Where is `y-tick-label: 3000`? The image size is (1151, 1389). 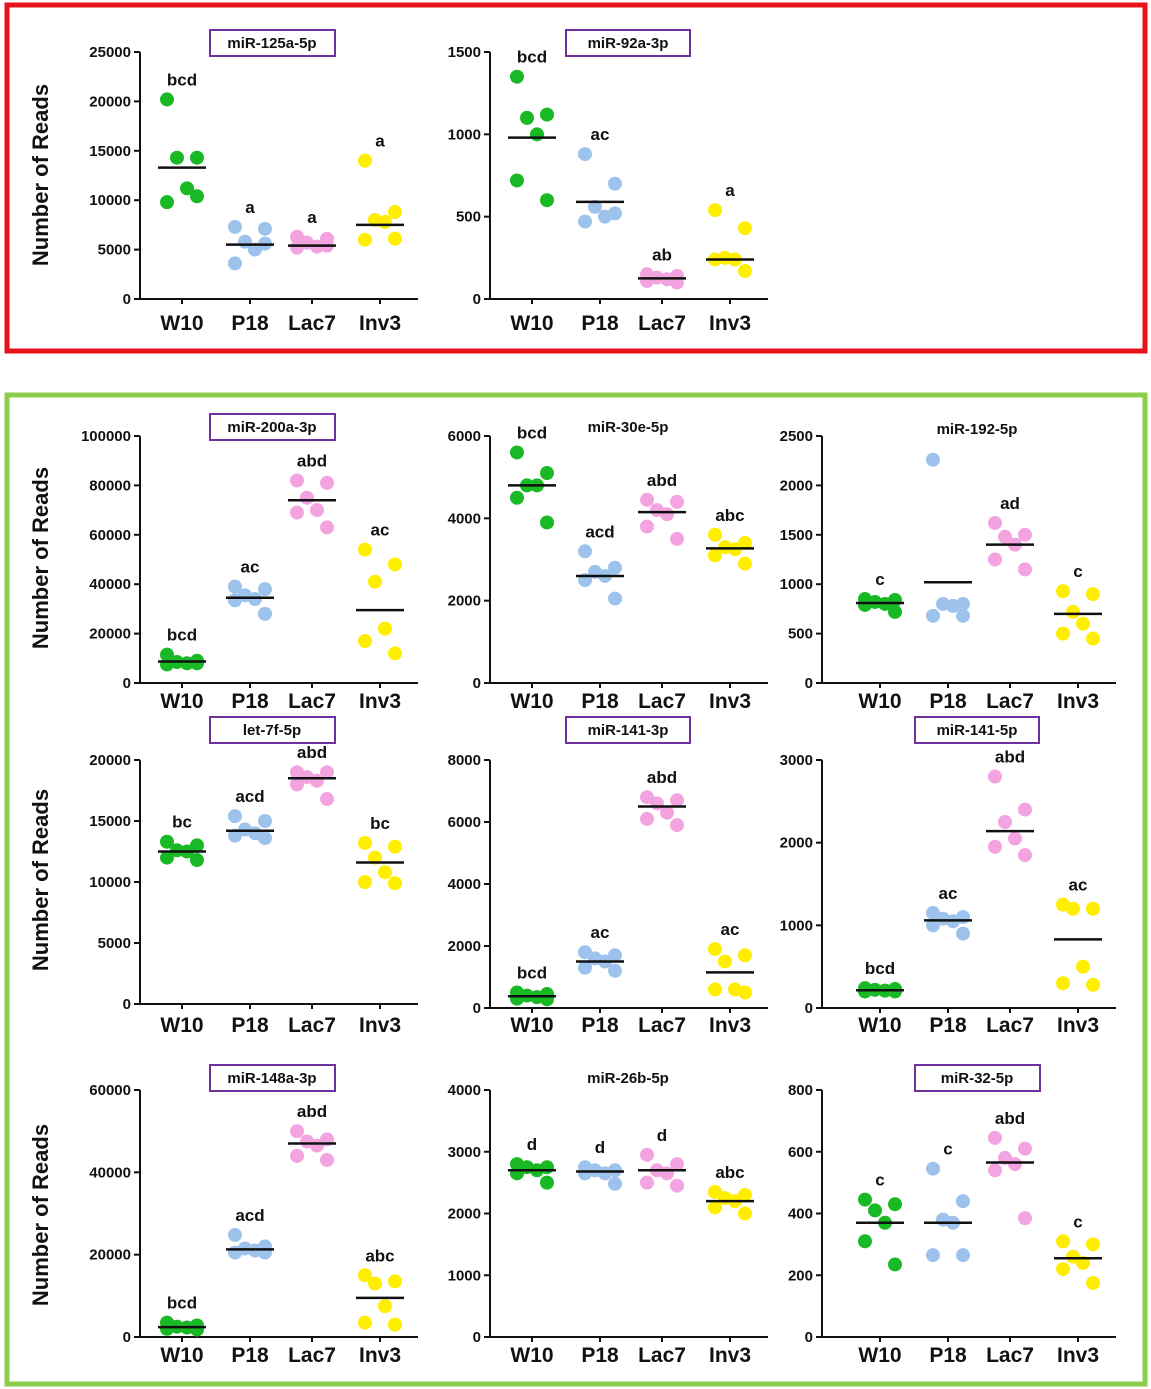 y-tick-label: 3000 is located at coordinates (796, 760).